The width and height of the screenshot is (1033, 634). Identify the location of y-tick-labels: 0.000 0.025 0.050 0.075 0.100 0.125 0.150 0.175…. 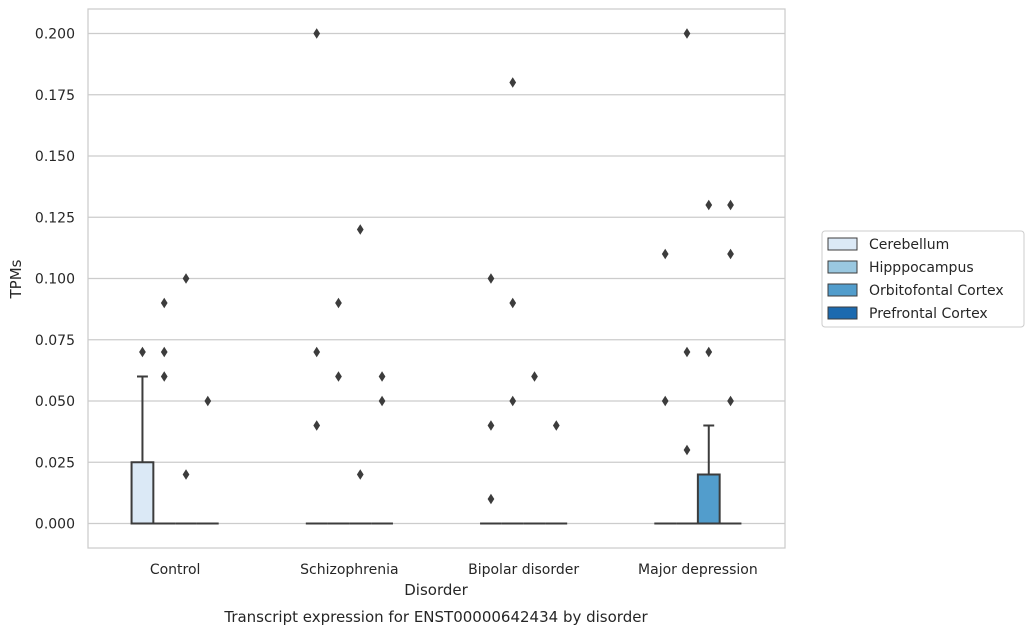
(55, 280).